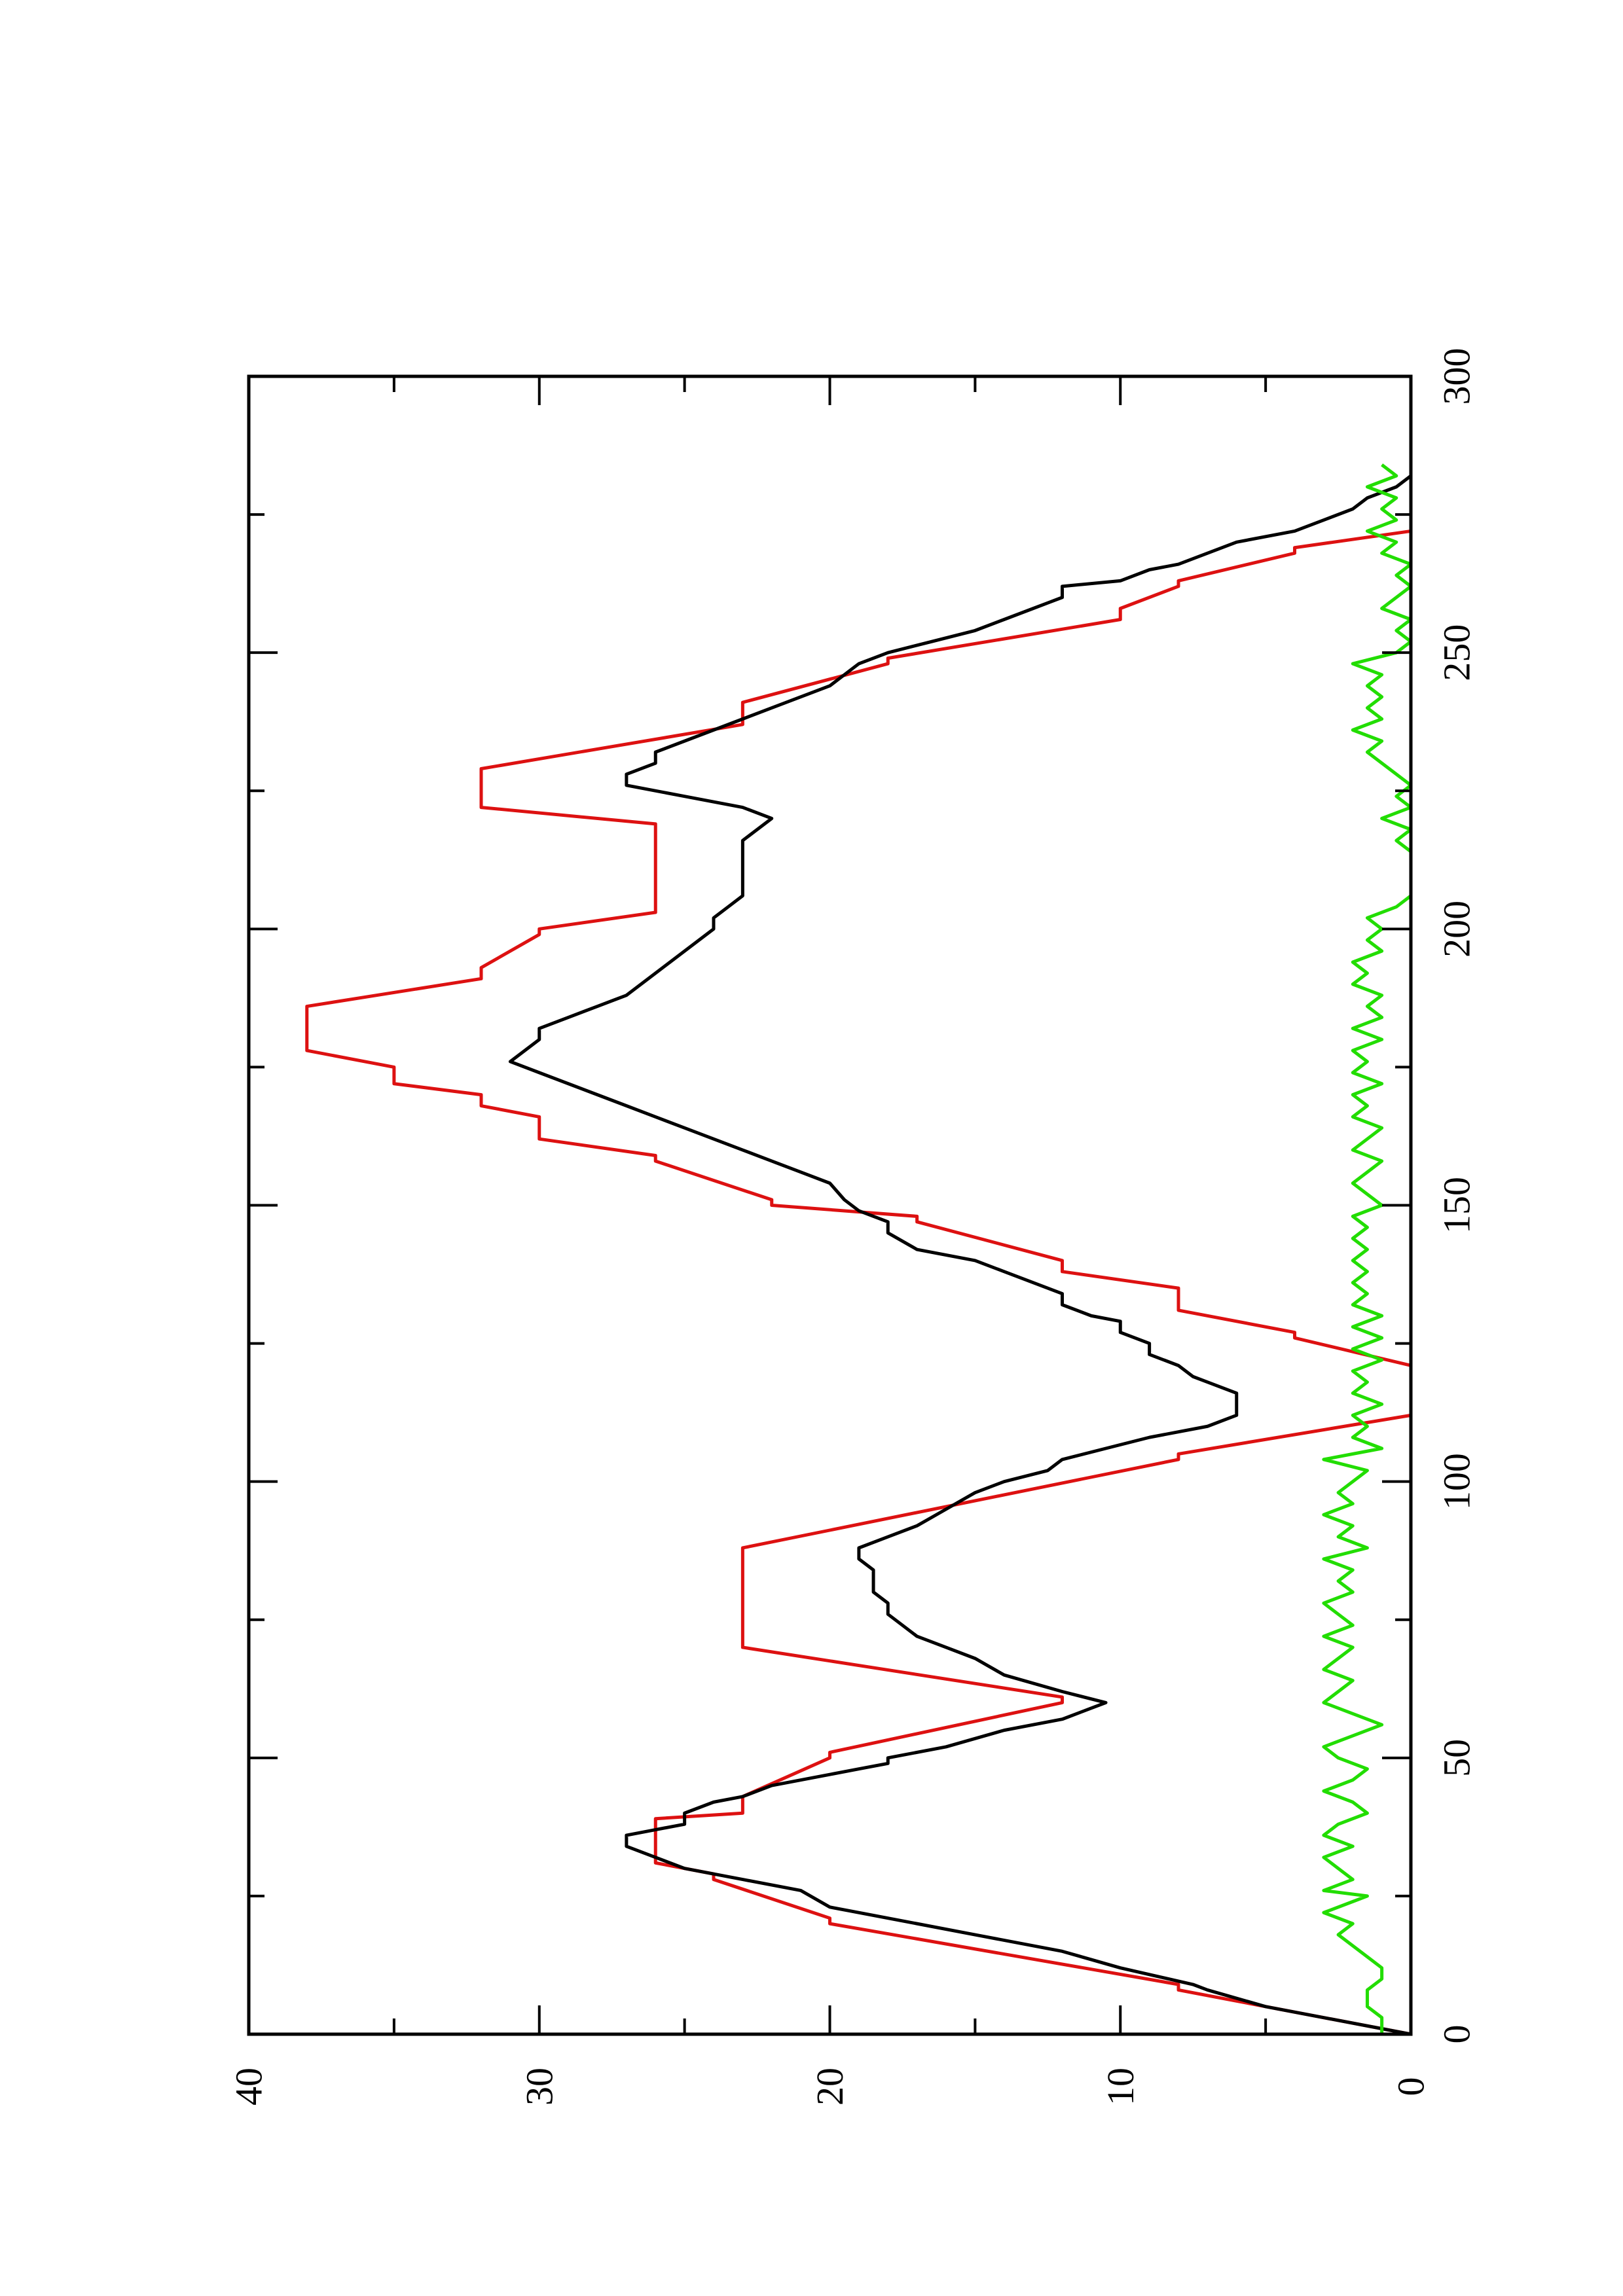  Describe the element at coordinates (1457, 652) in the screenshot. I see `x-tick-label: 250` at that location.